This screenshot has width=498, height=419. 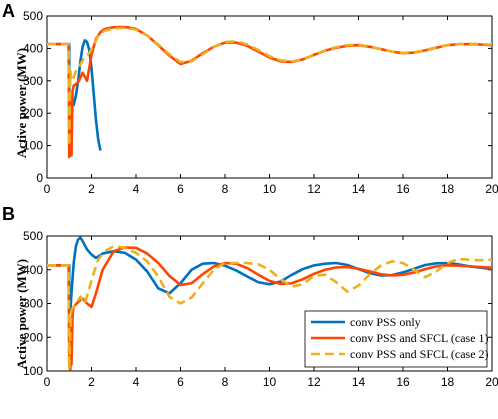 What do you see at coordinates (225, 382) in the screenshot?
I see `panel-b-x-tick-label: 8` at bounding box center [225, 382].